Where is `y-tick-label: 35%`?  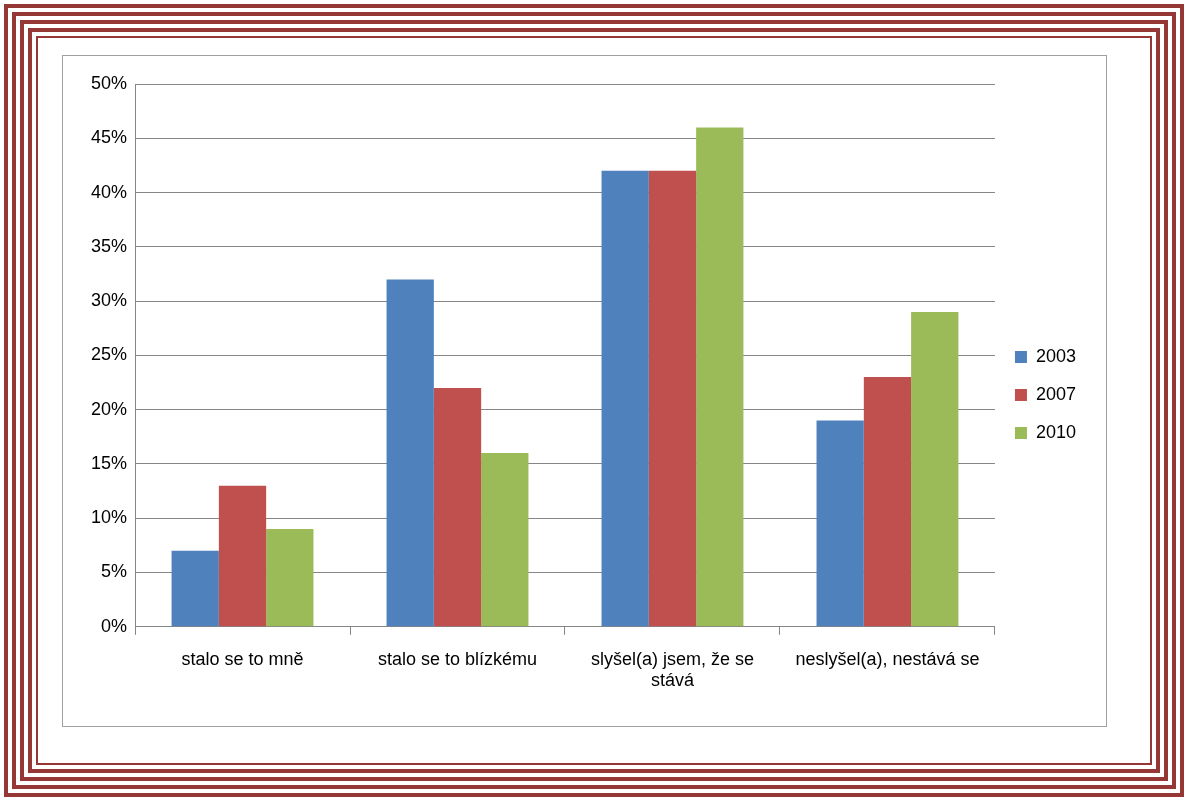
y-tick-label: 35% is located at coordinates (109, 245).